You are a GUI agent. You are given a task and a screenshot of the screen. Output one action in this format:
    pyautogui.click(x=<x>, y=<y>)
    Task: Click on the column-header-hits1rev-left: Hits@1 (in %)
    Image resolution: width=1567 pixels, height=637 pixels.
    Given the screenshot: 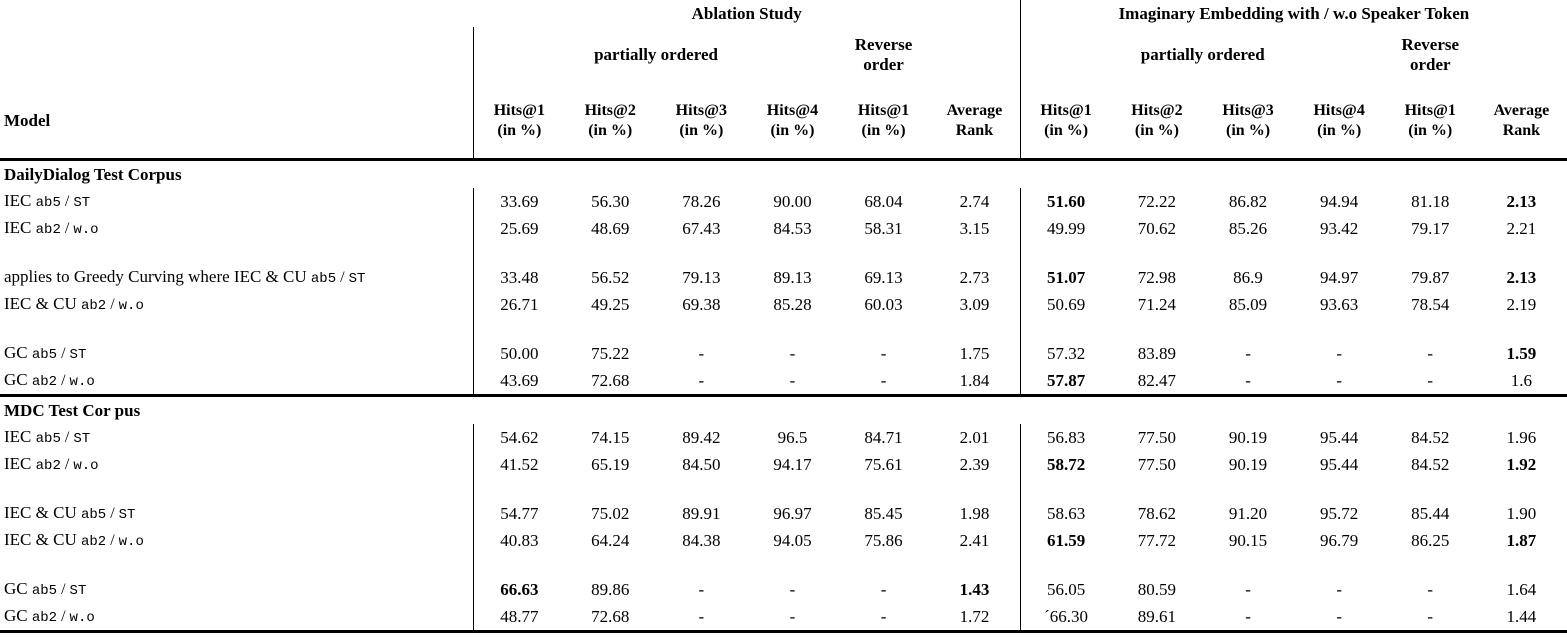 What is the action you would take?
    pyautogui.click(x=884, y=122)
    